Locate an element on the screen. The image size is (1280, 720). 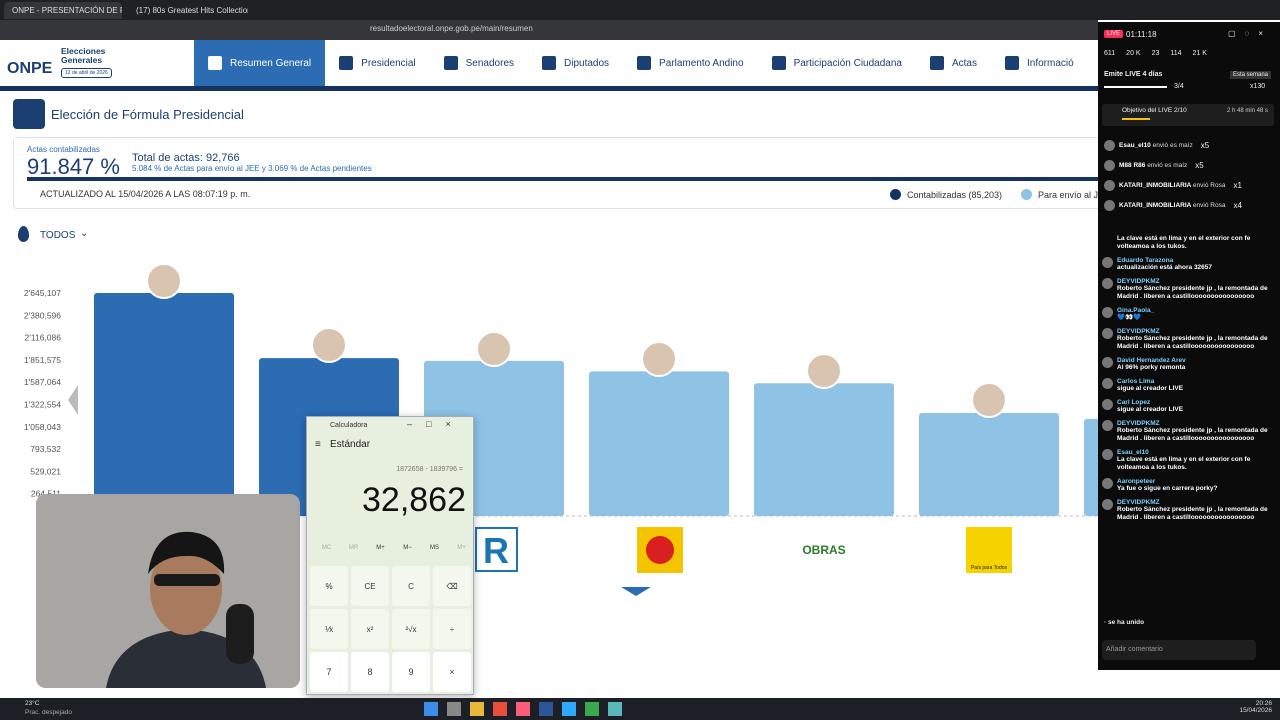
nav-item: Parlamento Andino is located at coordinates (690, 63).